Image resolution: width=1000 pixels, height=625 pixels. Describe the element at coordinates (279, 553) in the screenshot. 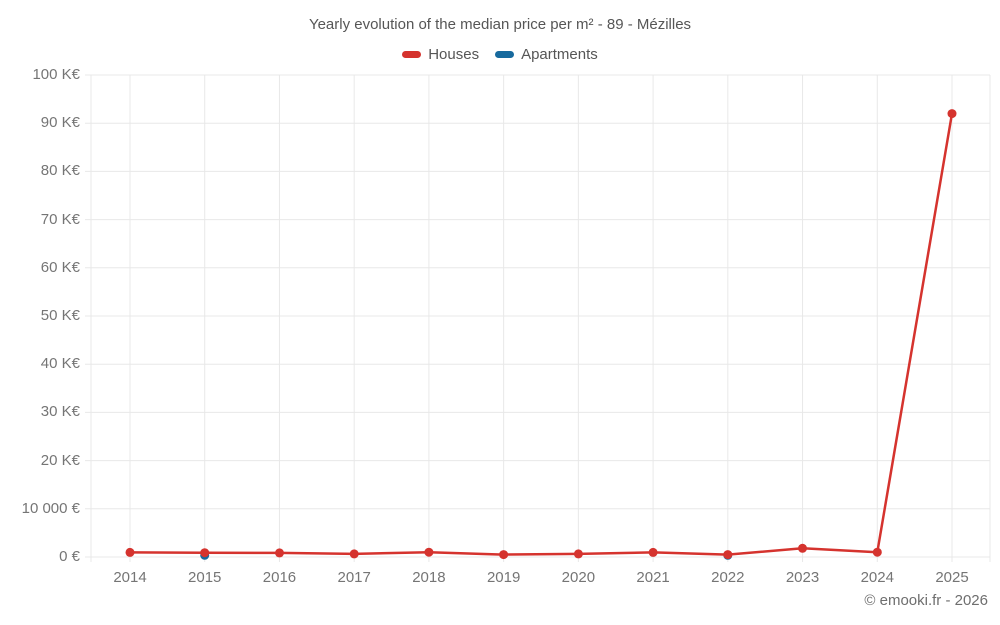

I see `data-point-houses-2016` at that location.